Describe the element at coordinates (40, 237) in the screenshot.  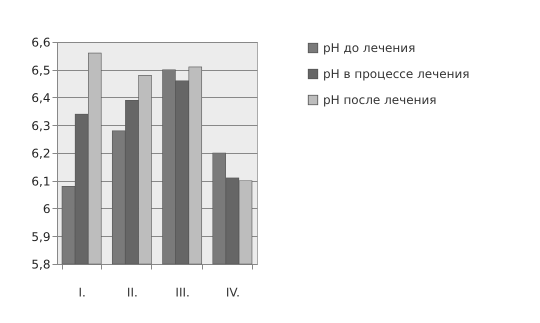
I see `y-tick-label: 5,9` at that location.